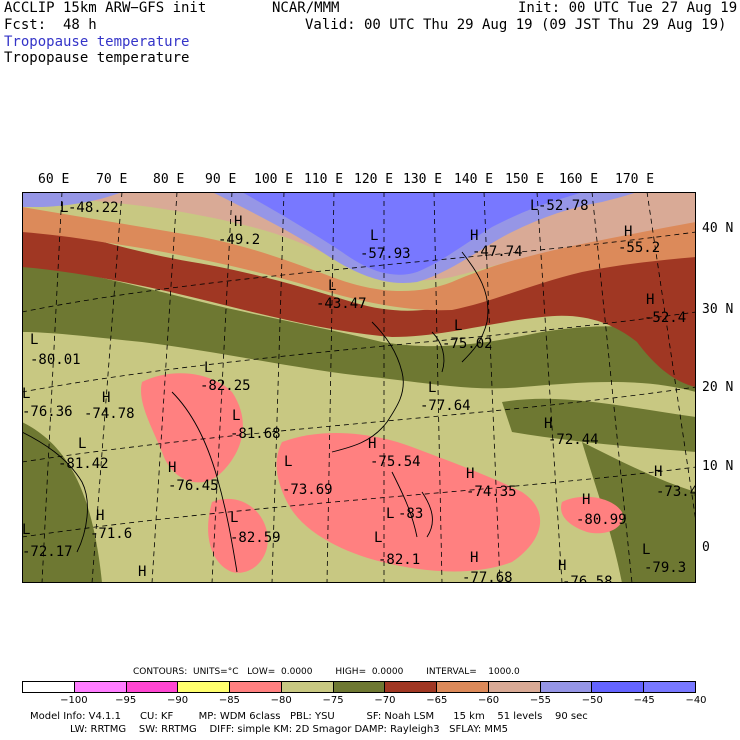  Describe the element at coordinates (105, 8) in the screenshot. I see `chart-title: ACCLIP 15km ARW−GFS init` at that location.